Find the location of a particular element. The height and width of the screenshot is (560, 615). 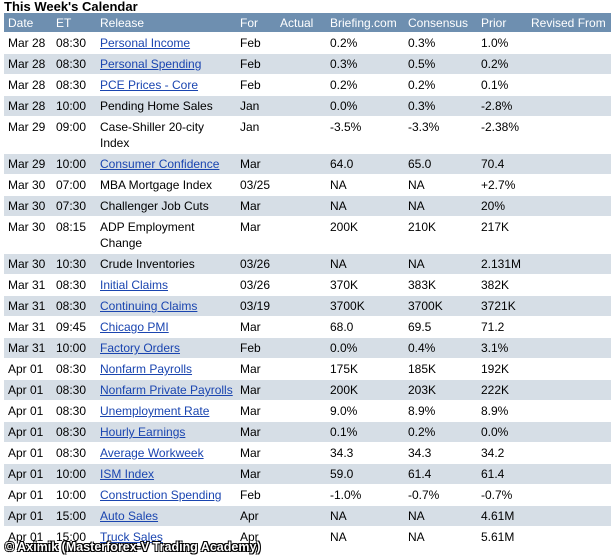

cell-prior: 3721K is located at coordinates (502, 306).